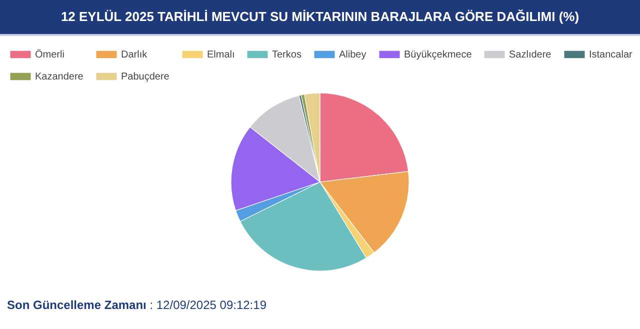 The image size is (640, 329). Describe the element at coordinates (611, 55) in the screenshot. I see `legend-label: Istancalar` at that location.